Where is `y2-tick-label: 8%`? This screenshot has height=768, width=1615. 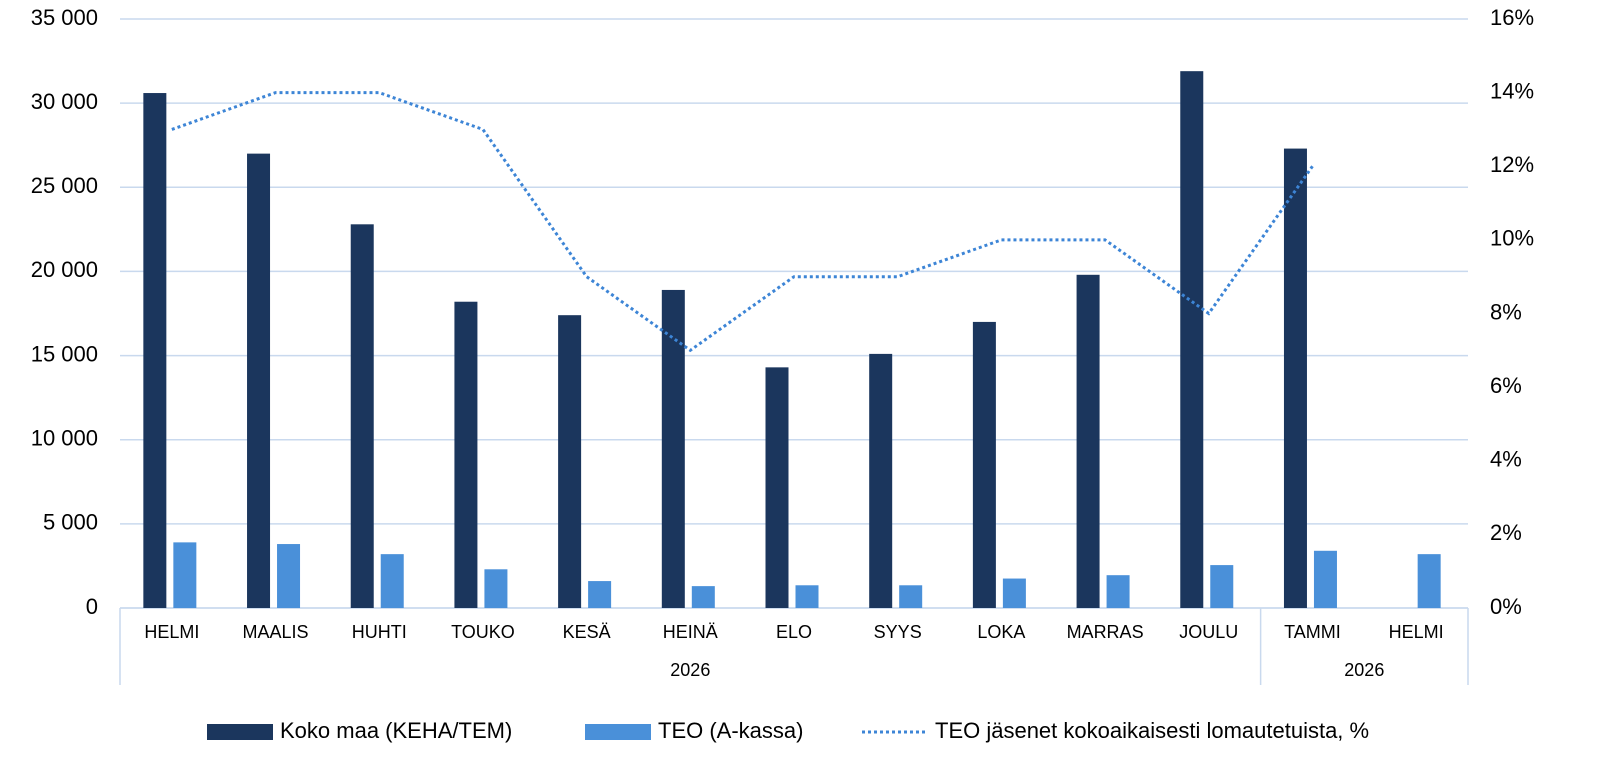 y2-tick-label: 8% is located at coordinates (1506, 311).